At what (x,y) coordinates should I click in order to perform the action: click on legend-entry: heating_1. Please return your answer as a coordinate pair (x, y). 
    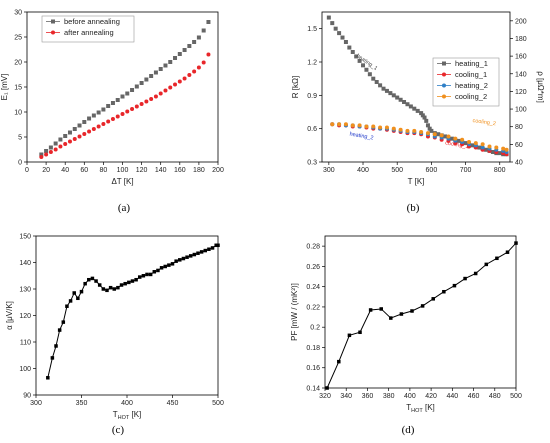
    Looking at the image, I should click on (471, 63).